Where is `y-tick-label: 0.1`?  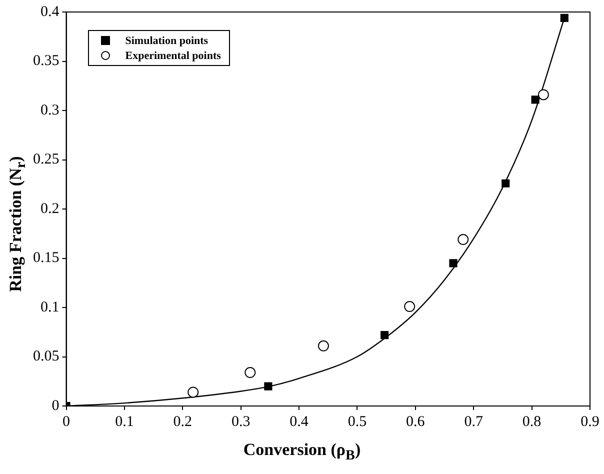
y-tick-label: 0.1 is located at coordinates (50, 307).